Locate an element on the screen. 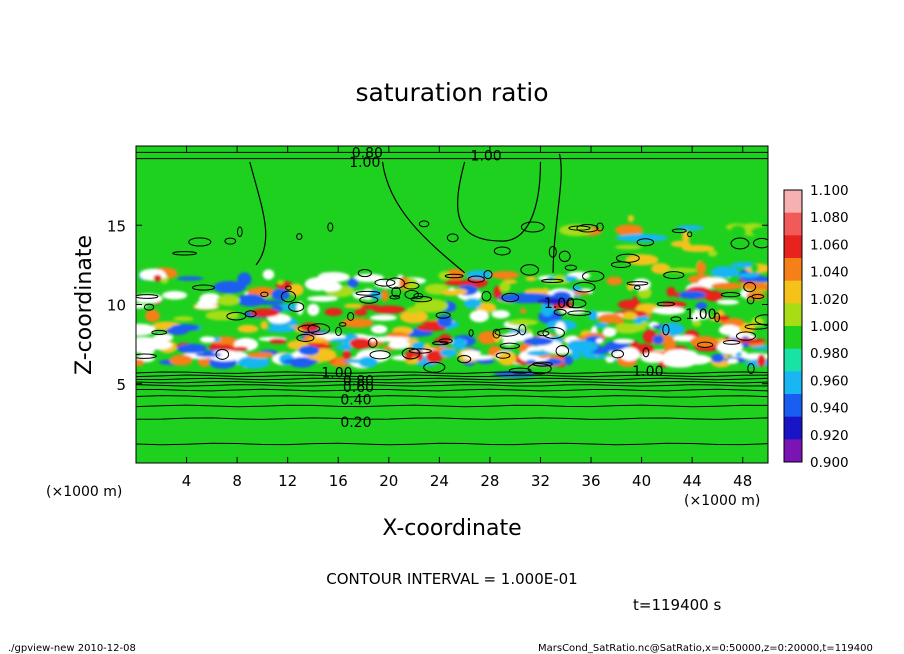 Image resolution: width=904 pixels, height=654 pixels. colorbar-label: 1.060 is located at coordinates (829, 245).